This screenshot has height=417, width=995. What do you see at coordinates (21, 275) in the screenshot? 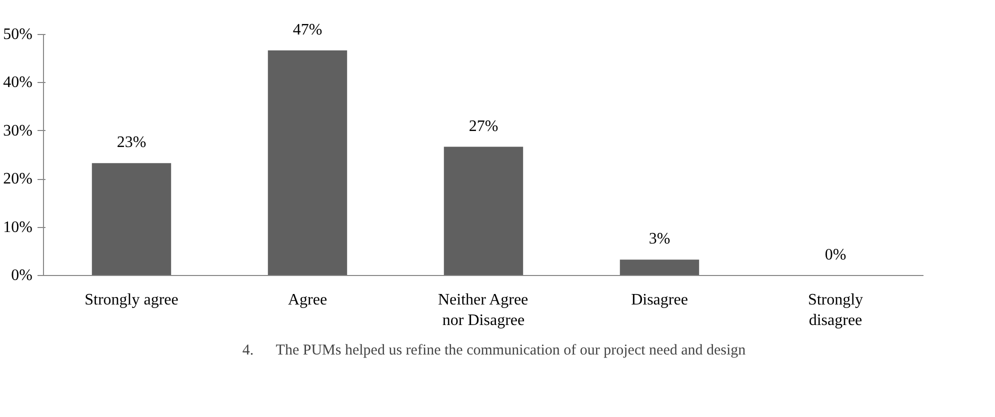
I see `y-tick-label: 0%` at bounding box center [21, 275].